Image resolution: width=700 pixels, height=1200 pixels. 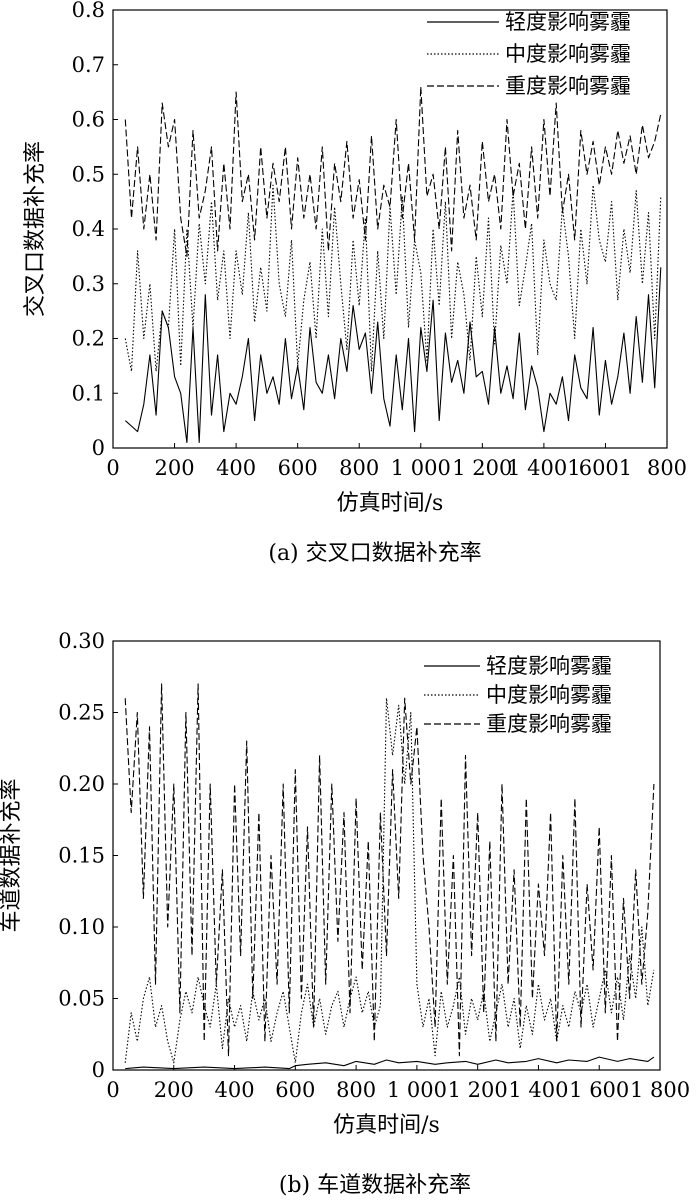 What do you see at coordinates (88, 284) in the screenshot?
I see `y-tick-label: 0.3` at bounding box center [88, 284].